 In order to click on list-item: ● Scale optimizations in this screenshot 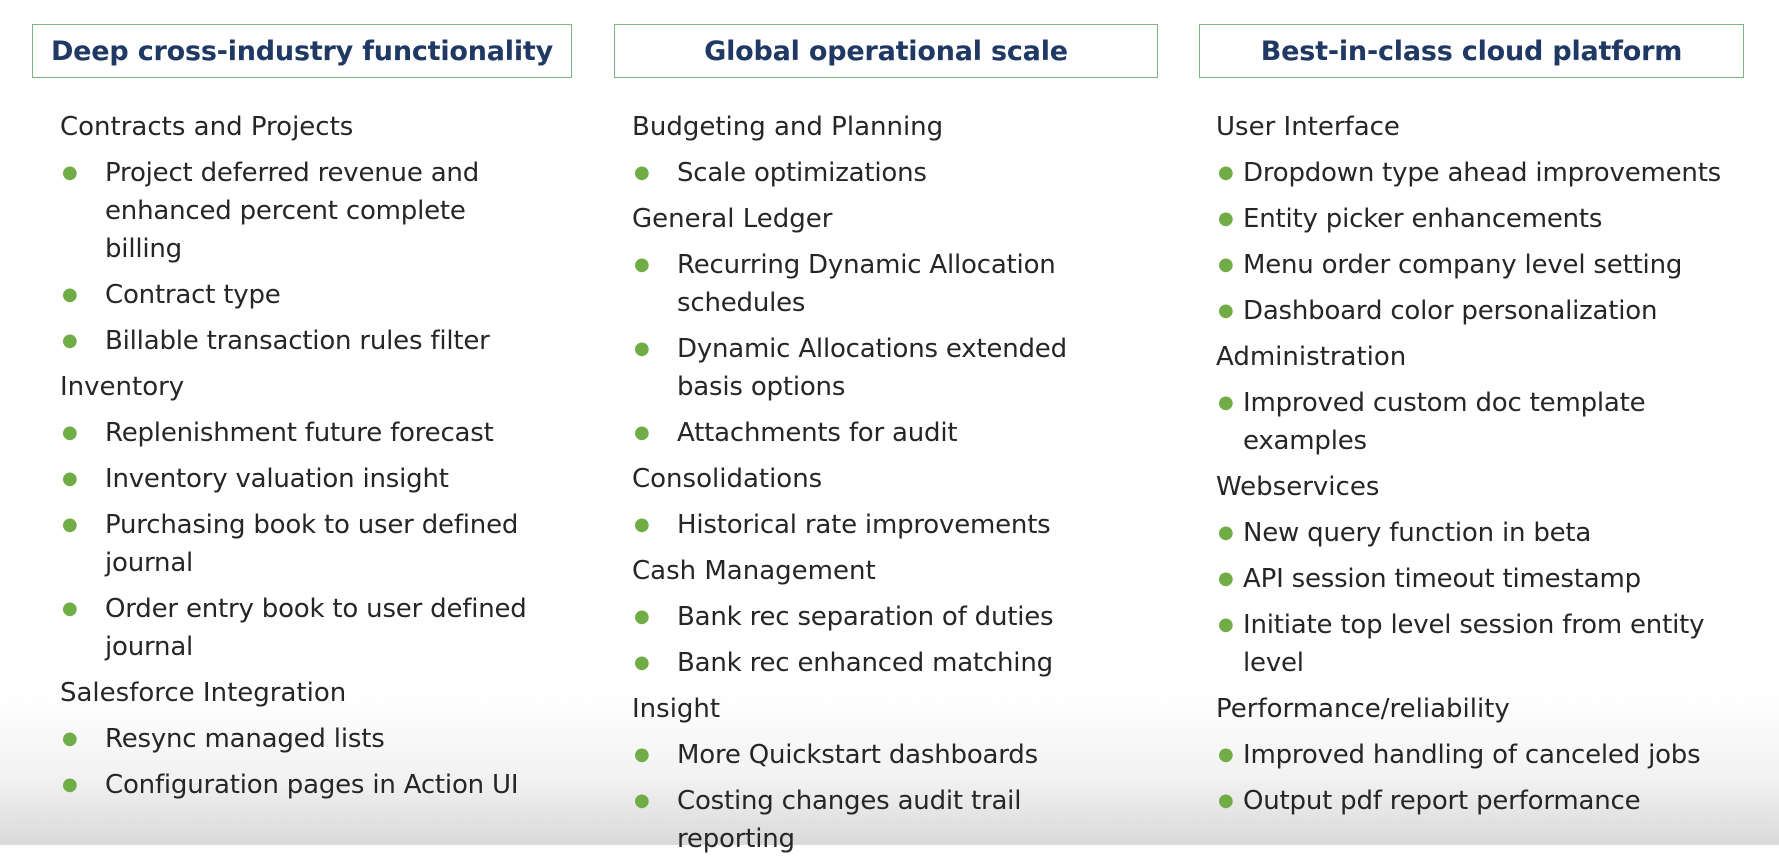, I will do `click(872, 173)`.